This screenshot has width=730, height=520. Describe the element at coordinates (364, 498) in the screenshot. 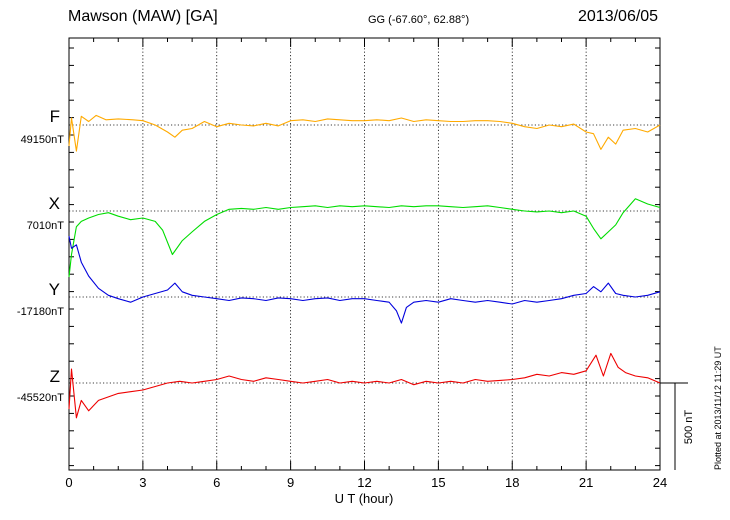

I see `x-axis-label: U T (hour)` at that location.